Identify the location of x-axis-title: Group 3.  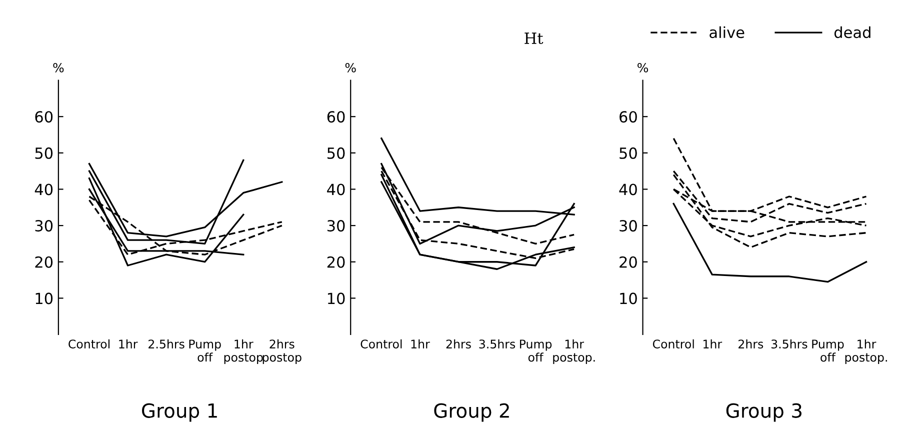
(764, 412).